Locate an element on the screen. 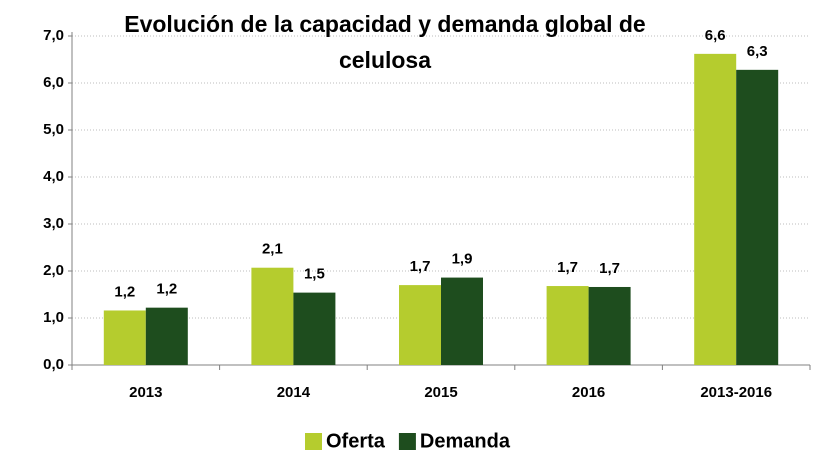 The image size is (813, 458). x-tick-label: 2013 is located at coordinates (145, 392).